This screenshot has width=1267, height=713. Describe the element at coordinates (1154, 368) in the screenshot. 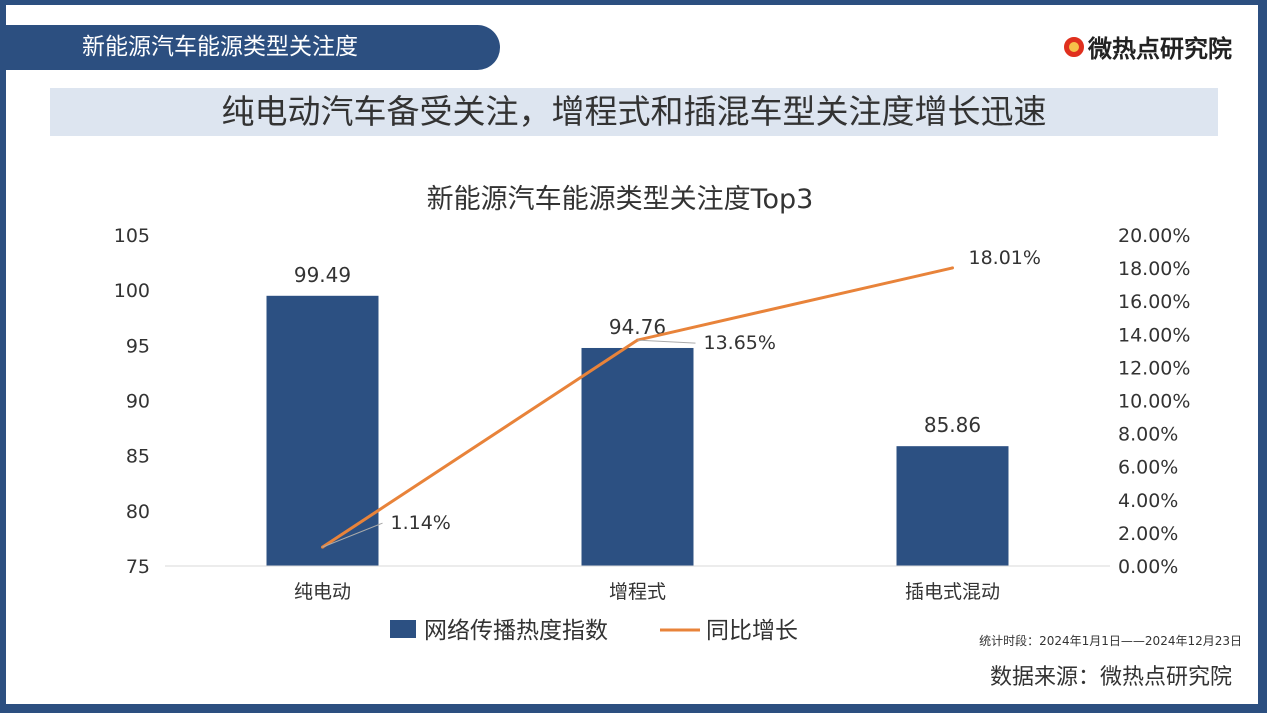

I see `right-axis-tick: 12.00%` at that location.